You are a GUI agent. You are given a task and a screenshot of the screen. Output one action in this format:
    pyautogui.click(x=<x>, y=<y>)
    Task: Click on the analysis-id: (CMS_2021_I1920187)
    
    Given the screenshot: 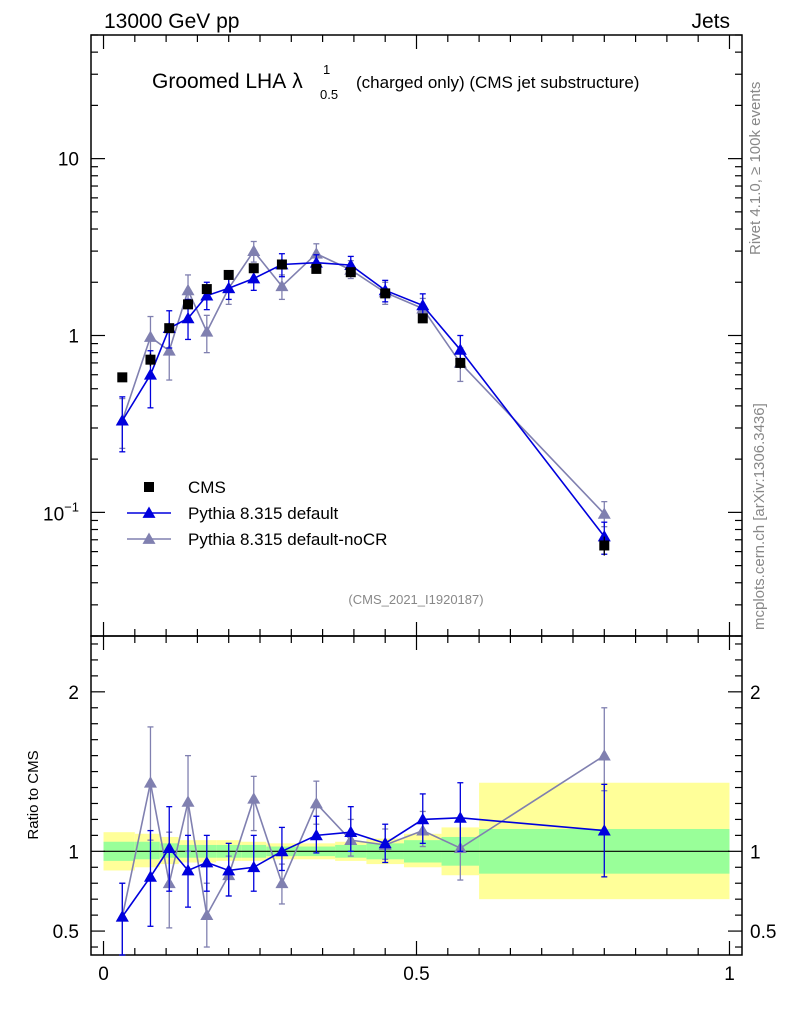 What is the action you would take?
    pyautogui.click(x=415, y=599)
    